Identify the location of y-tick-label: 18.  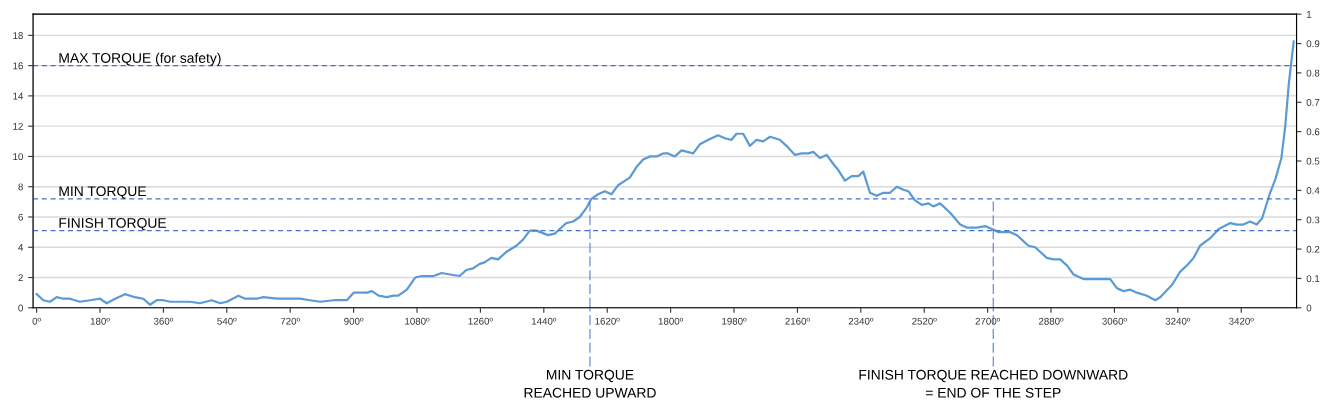
(18, 35).